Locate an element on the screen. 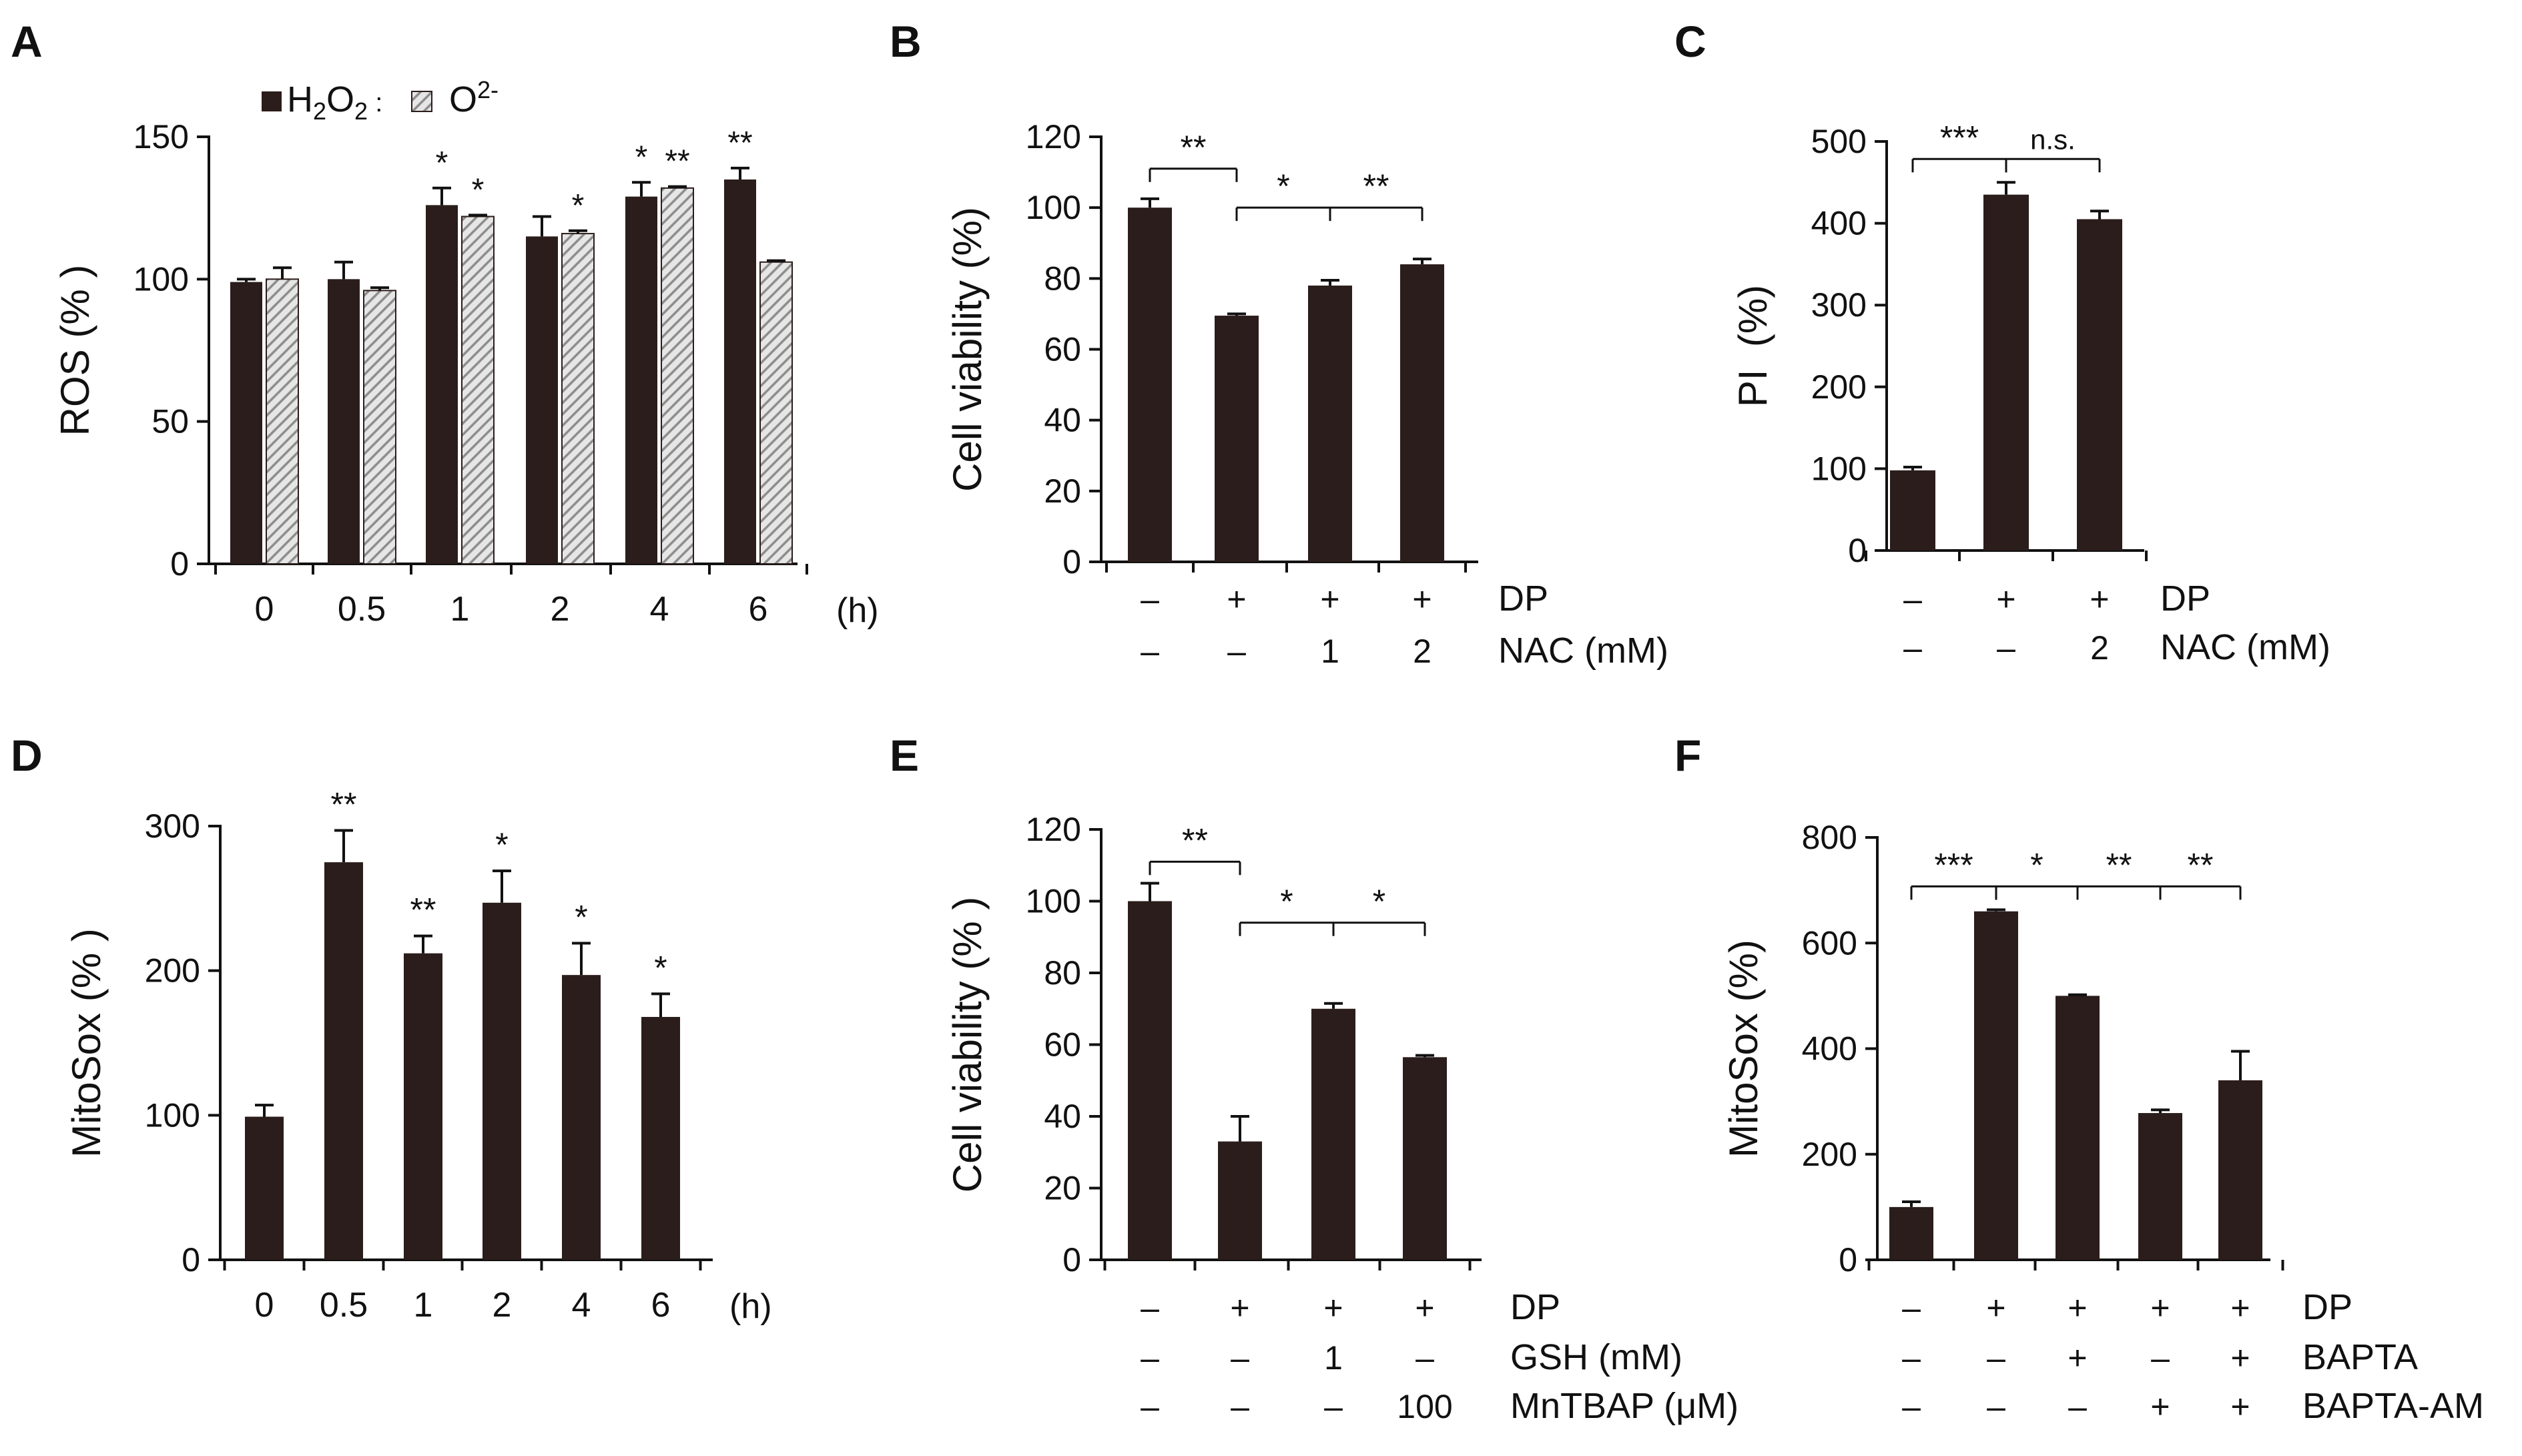 This screenshot has width=2522, height=1456. condition-value: 1 is located at coordinates (1333, 1358).